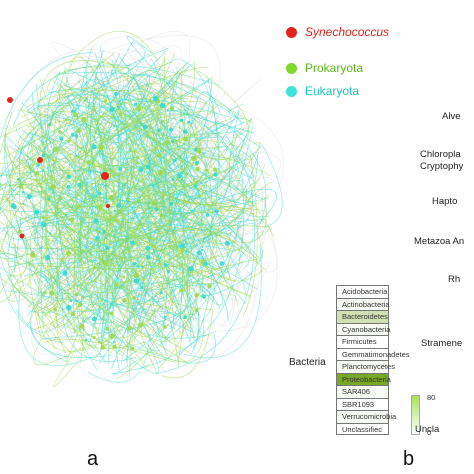 The width and height of the screenshot is (474, 474). What do you see at coordinates (291, 32) in the screenshot?
I see `red-dot-icon` at bounding box center [291, 32].